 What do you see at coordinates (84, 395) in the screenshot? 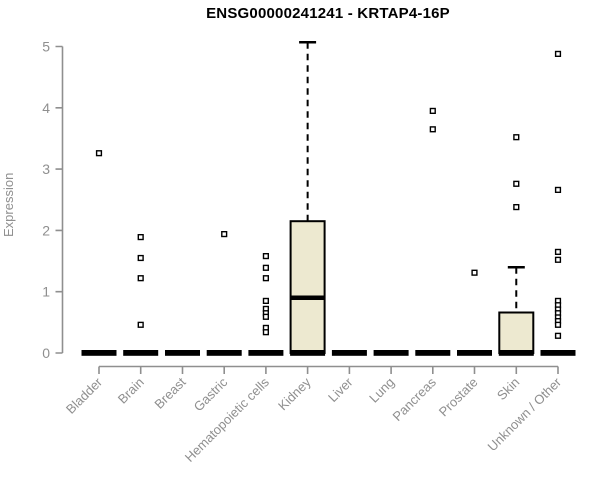
I see `x-tick-label: Bladder` at bounding box center [84, 395].